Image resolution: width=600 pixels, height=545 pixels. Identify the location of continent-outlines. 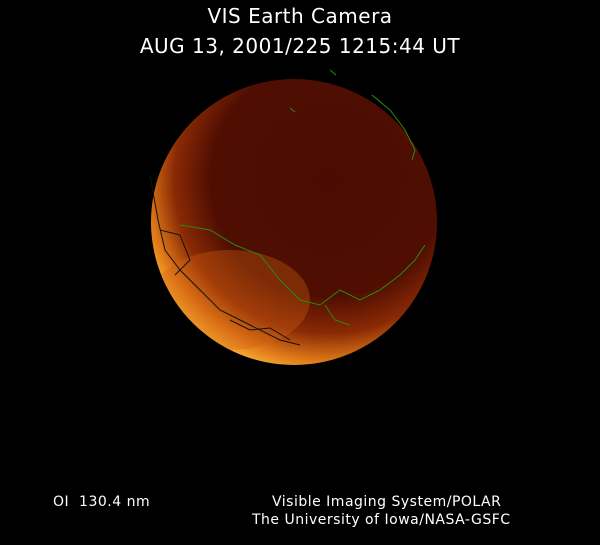
(225, 260).